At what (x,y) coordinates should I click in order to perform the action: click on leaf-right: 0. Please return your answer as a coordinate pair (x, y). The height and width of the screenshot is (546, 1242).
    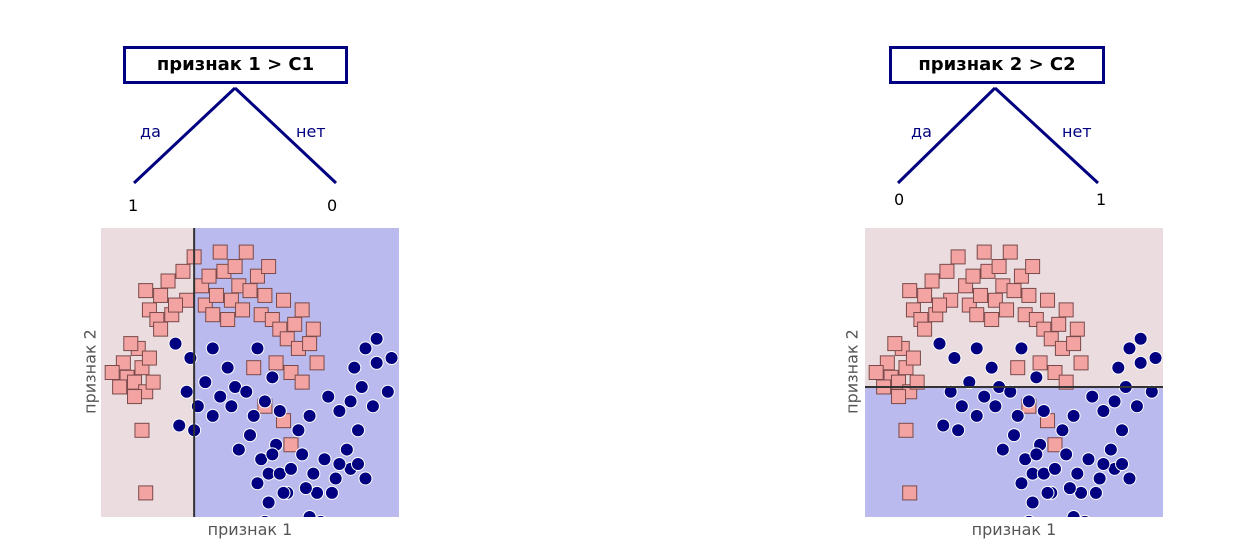
    Looking at the image, I should click on (332, 205).